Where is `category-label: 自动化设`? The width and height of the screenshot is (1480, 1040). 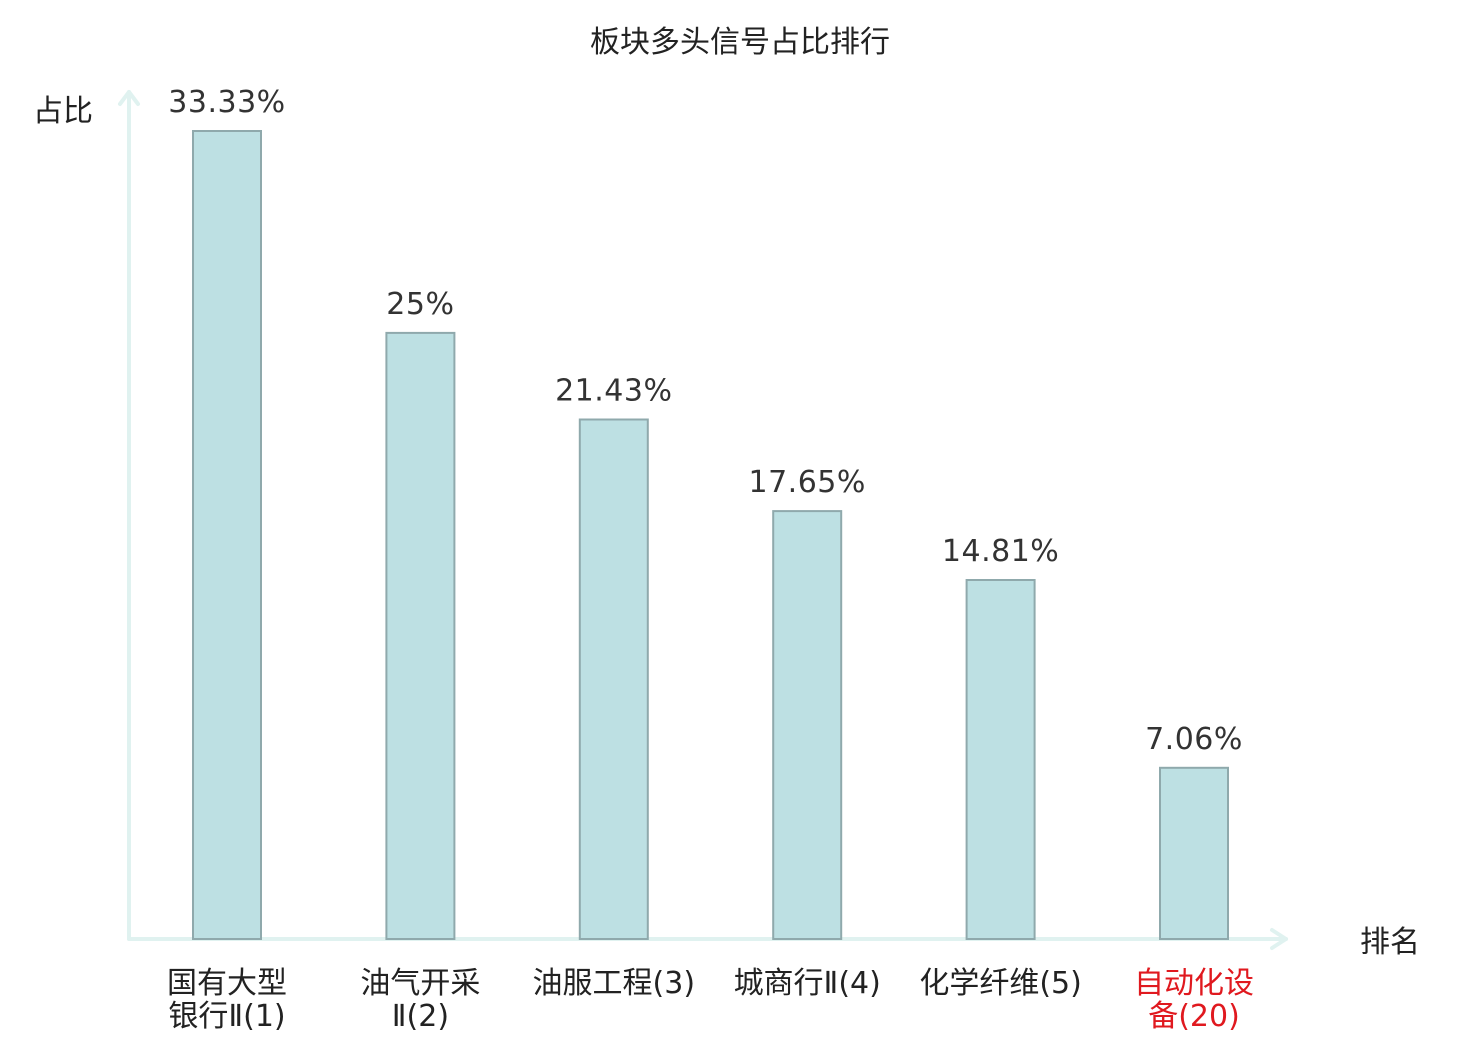 category-label: 自动化设 is located at coordinates (1194, 983).